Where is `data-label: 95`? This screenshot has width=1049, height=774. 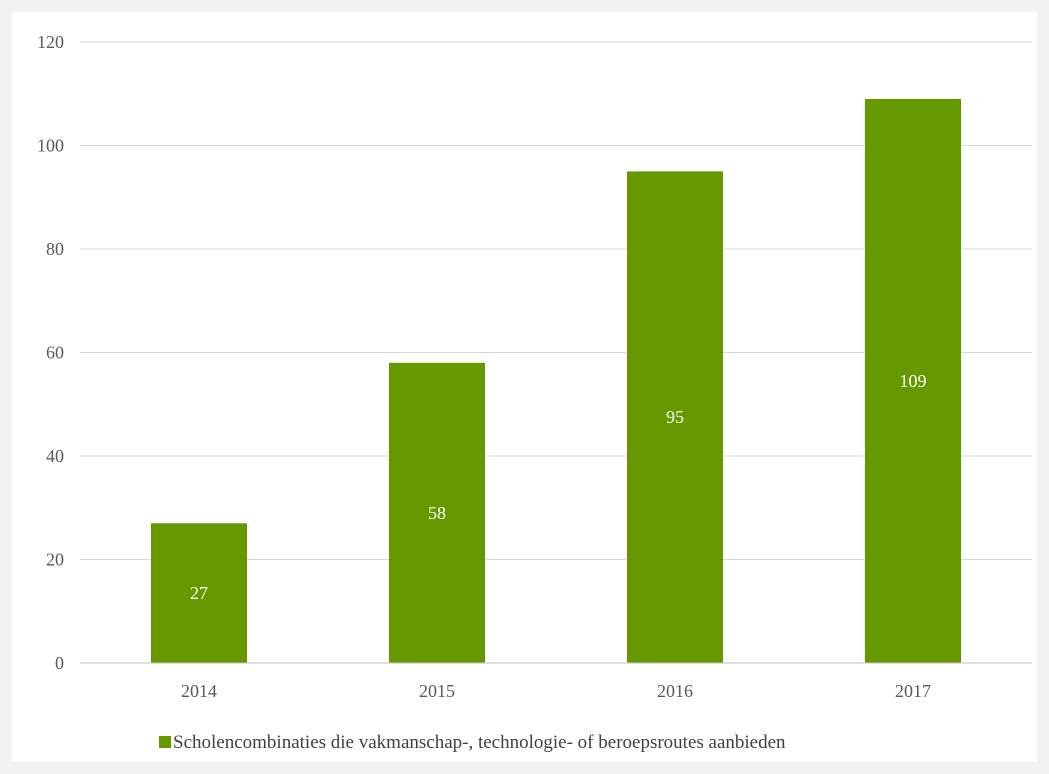 data-label: 95 is located at coordinates (675, 417).